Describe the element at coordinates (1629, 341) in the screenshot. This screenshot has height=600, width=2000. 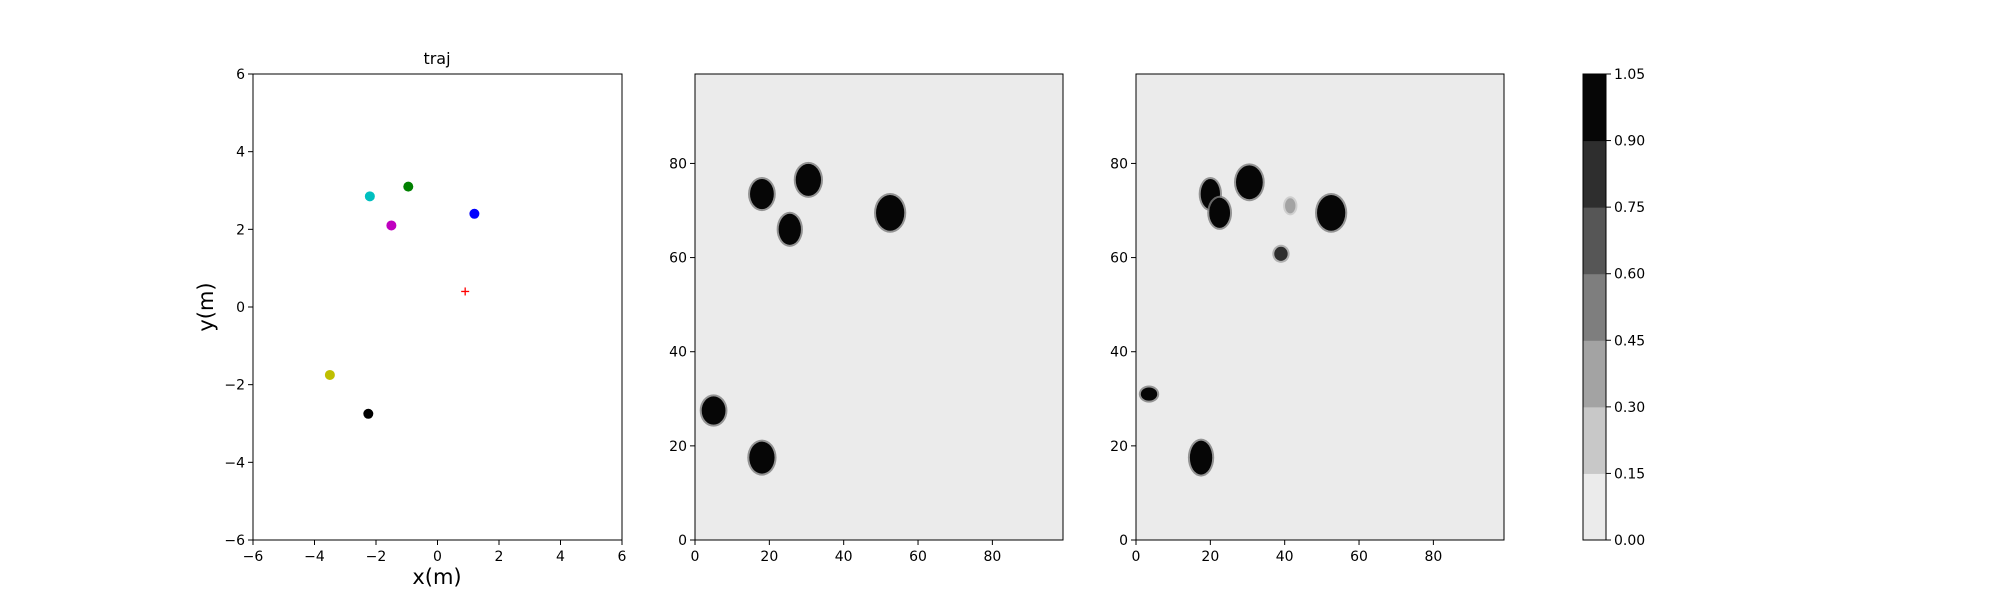
I see `colorbar-tick-label: 0.45` at that location.